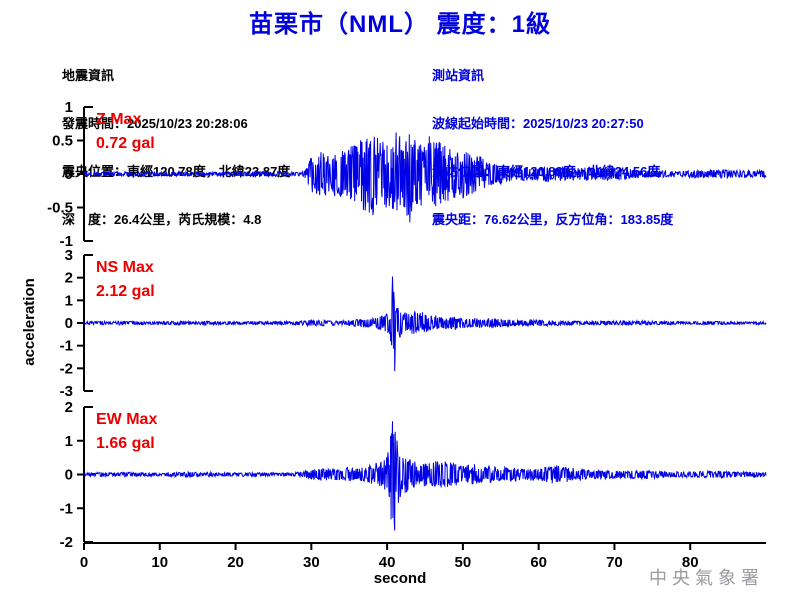 The height and width of the screenshot is (600, 800). What do you see at coordinates (538, 123) in the screenshot?
I see `wave-start-time-line: 波線起始時間：2025/10/23 20:27:50` at bounding box center [538, 123].